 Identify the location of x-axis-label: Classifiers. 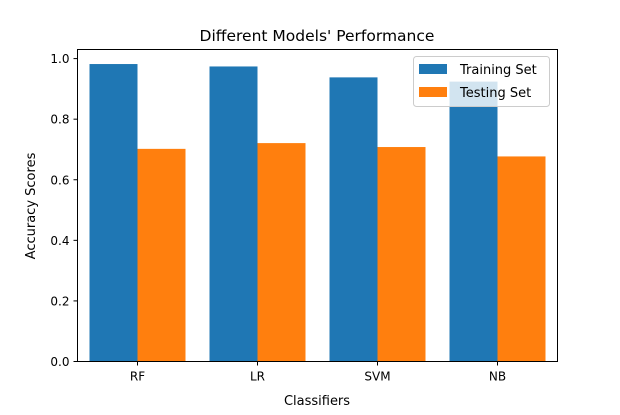
(317, 401).